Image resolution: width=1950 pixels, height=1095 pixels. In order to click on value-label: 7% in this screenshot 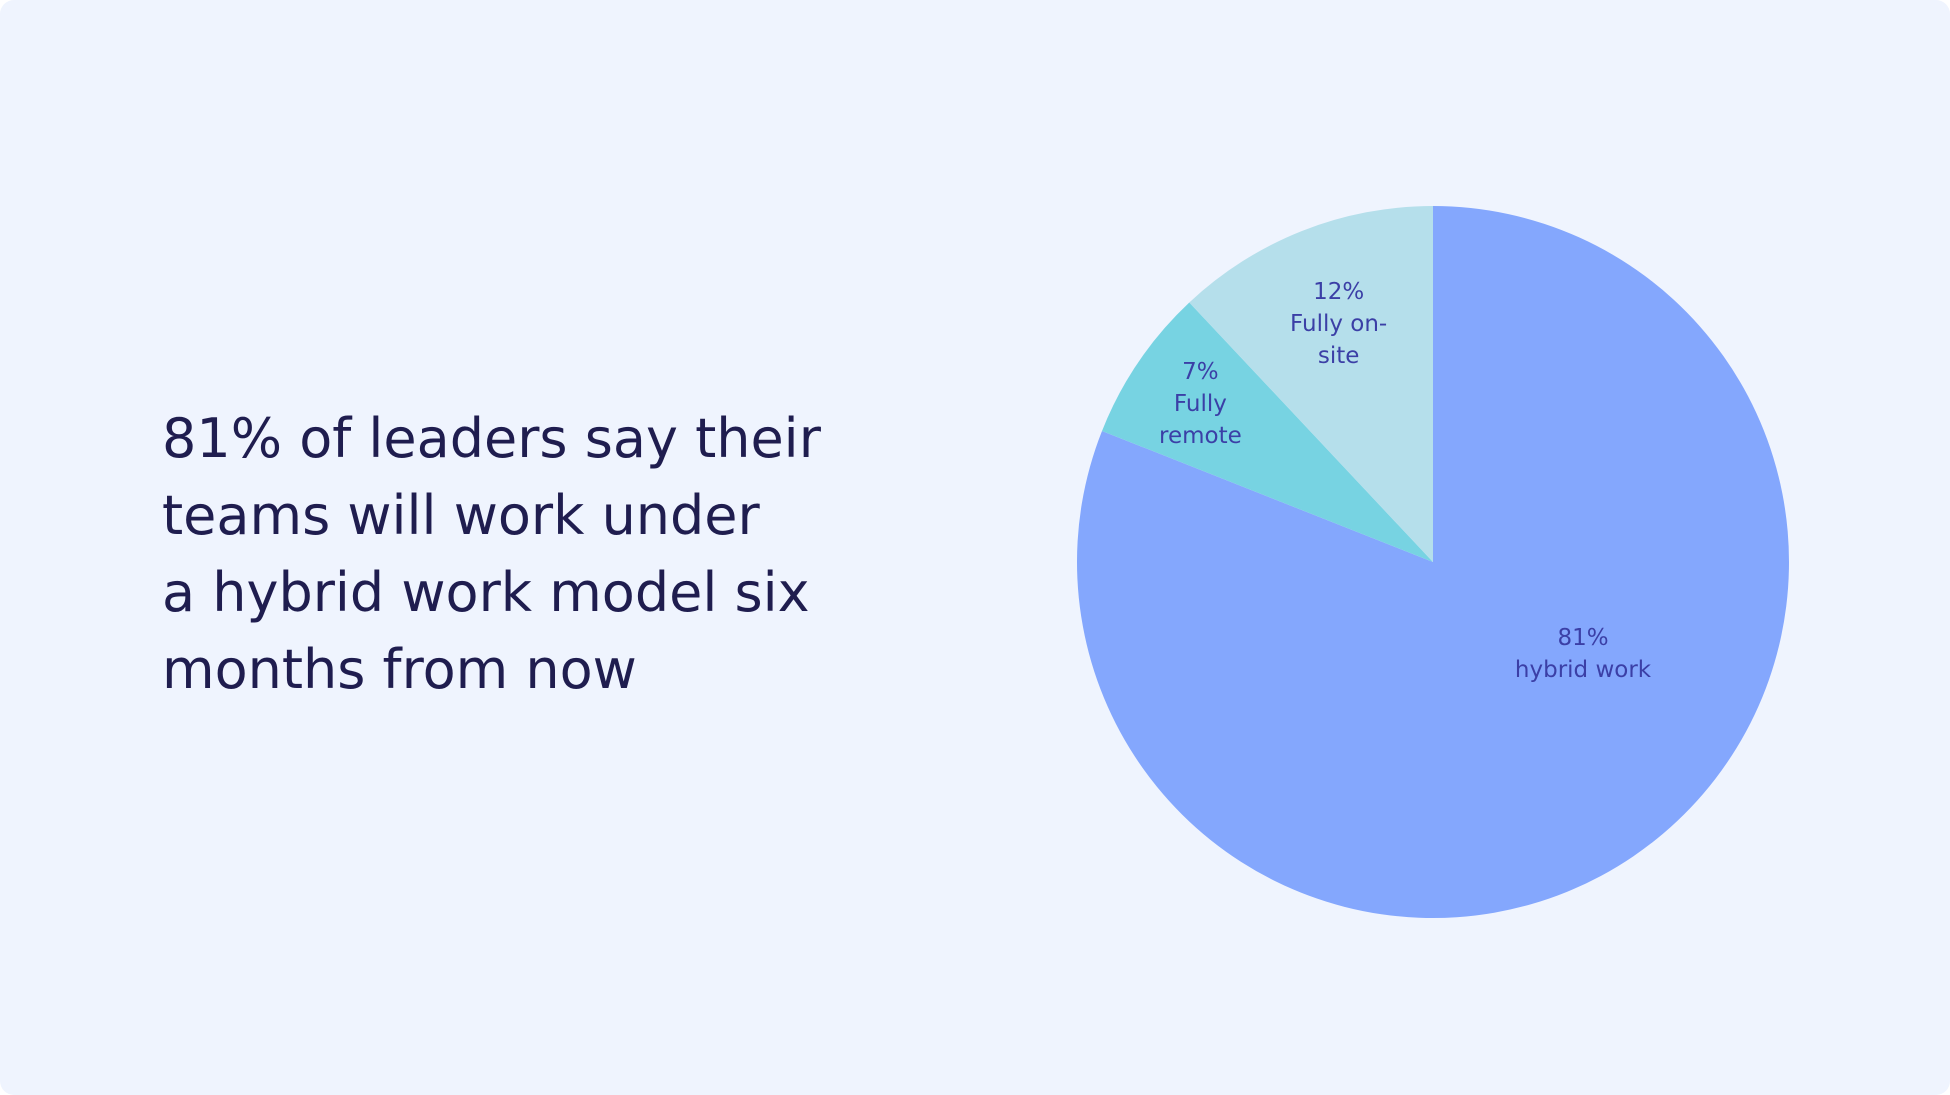, I will do `click(1200, 371)`.